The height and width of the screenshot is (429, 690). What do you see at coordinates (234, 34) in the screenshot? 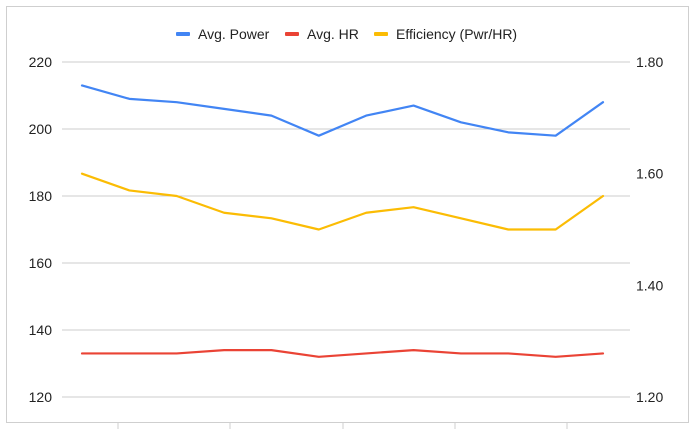
I see `legend-label: Avg. Power` at bounding box center [234, 34].